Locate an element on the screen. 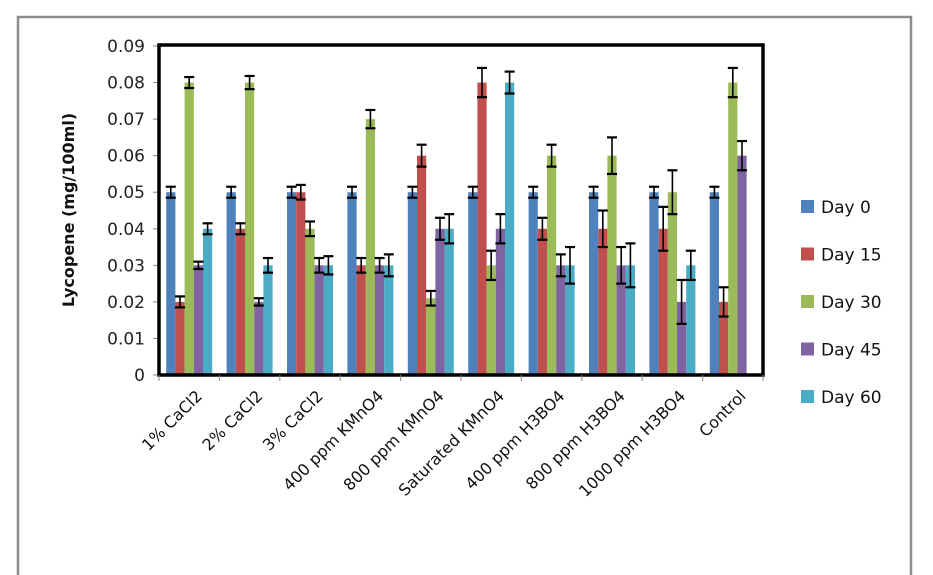  y-tick-label: 0.03 is located at coordinates (126, 266).